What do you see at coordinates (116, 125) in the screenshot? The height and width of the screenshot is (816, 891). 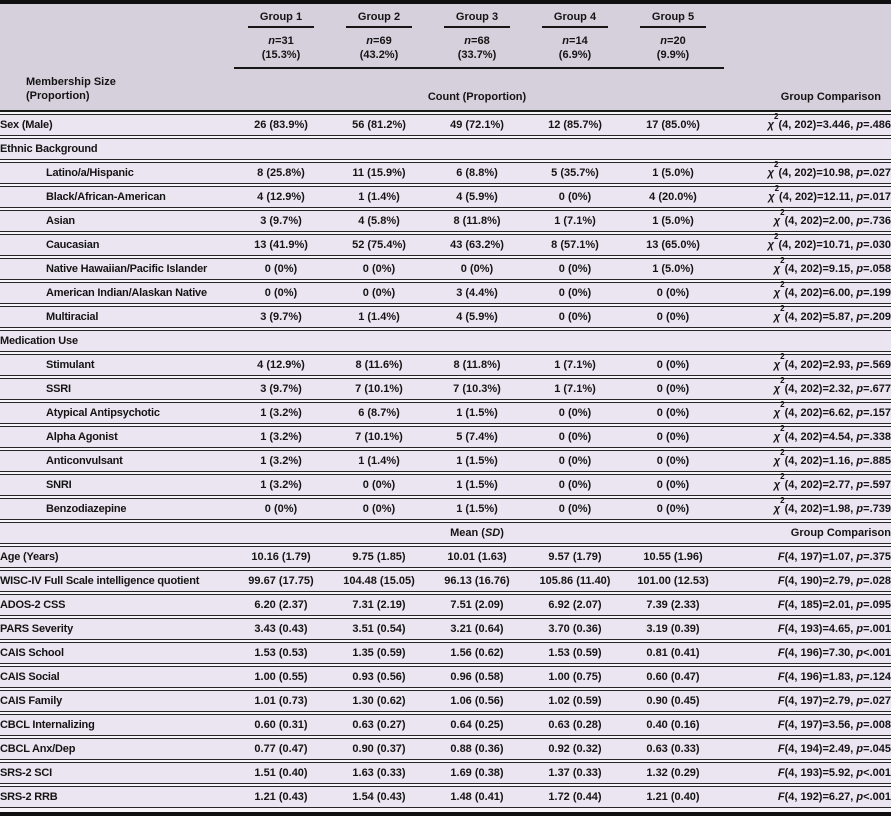 I see `row-label: Sex (Male)` at bounding box center [116, 125].